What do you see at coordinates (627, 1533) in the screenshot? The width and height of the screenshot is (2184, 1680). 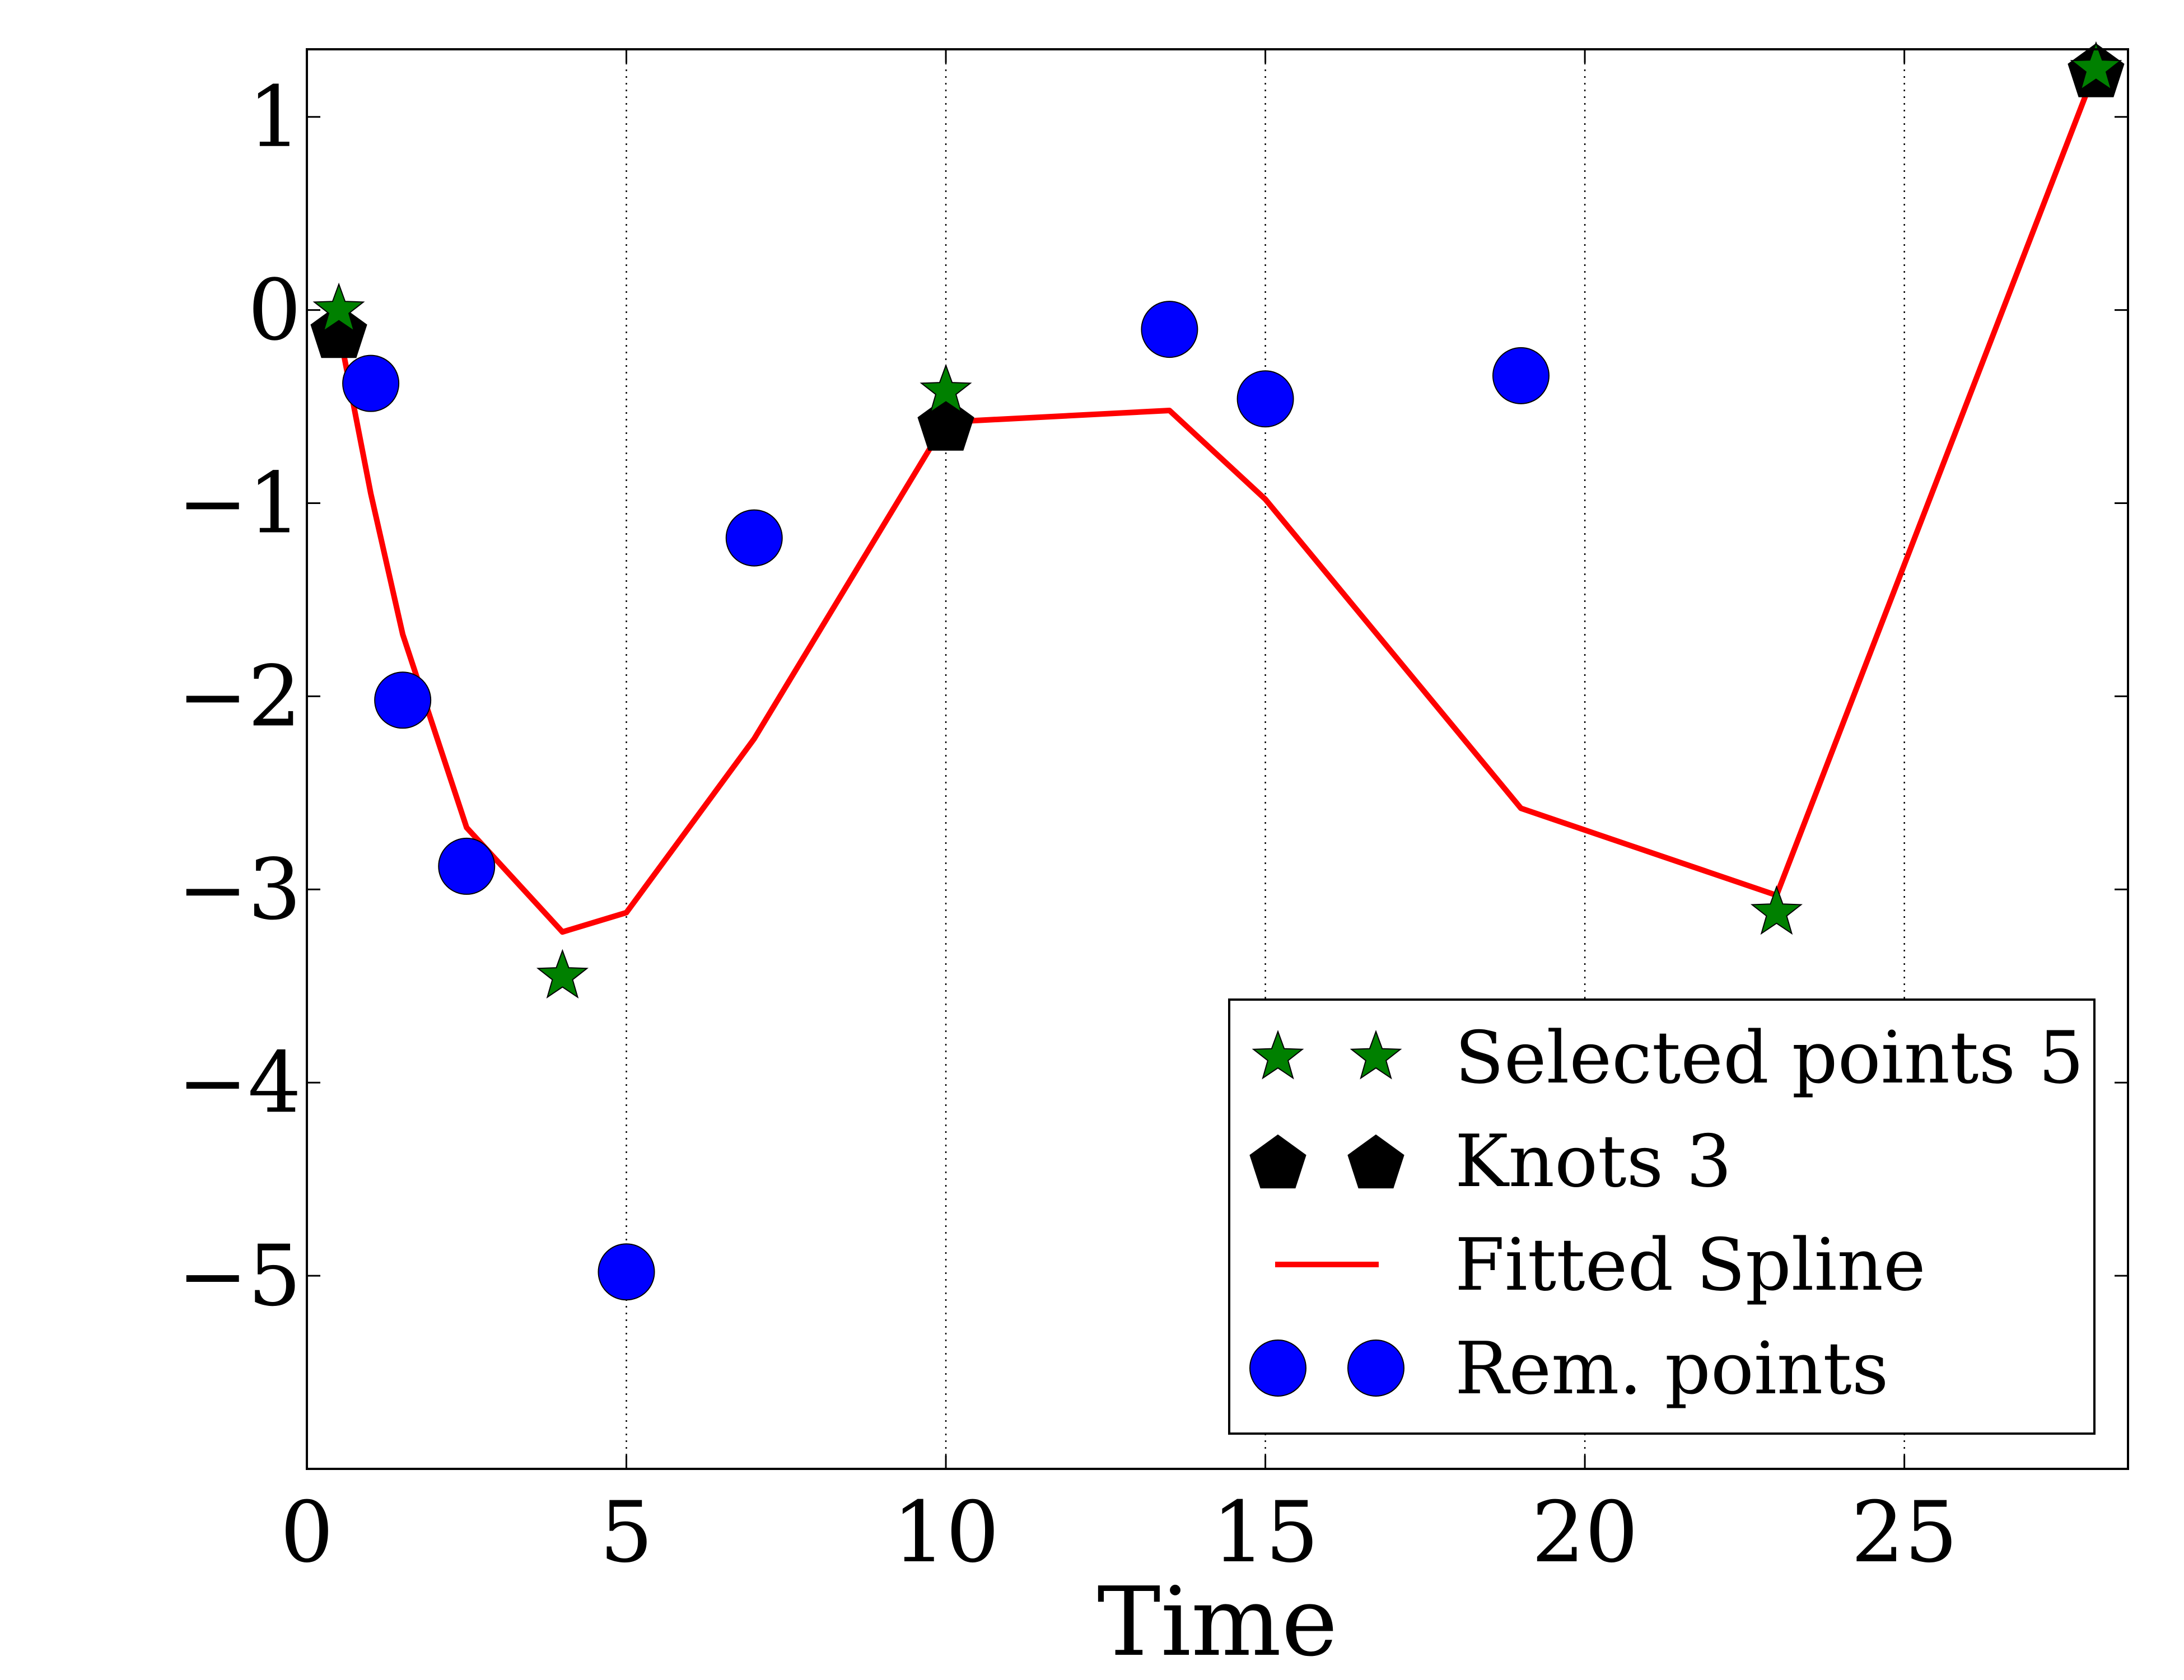 I see `x-tick-label: 5` at bounding box center [627, 1533].